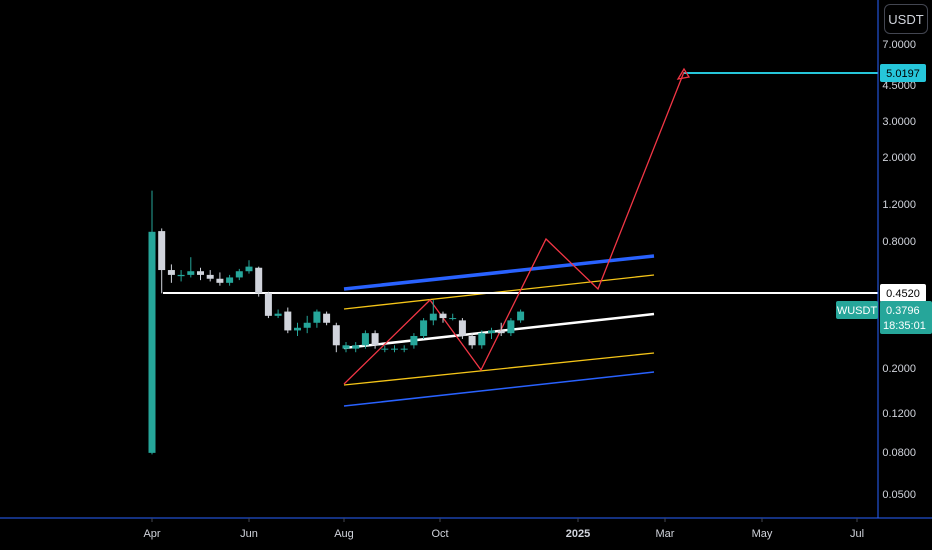 Image resolution: width=932 pixels, height=550 pixels. I want to click on projection-arrowhead, so click(683, 73).